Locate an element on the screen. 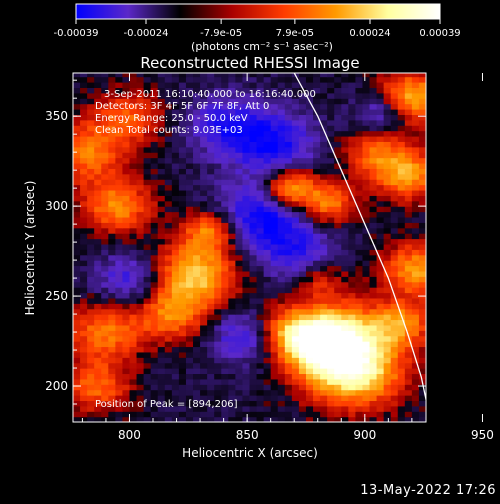 The image size is (500, 504). annotation-line: Energy Range: 25.0 - 50.0 keV is located at coordinates (171, 118).